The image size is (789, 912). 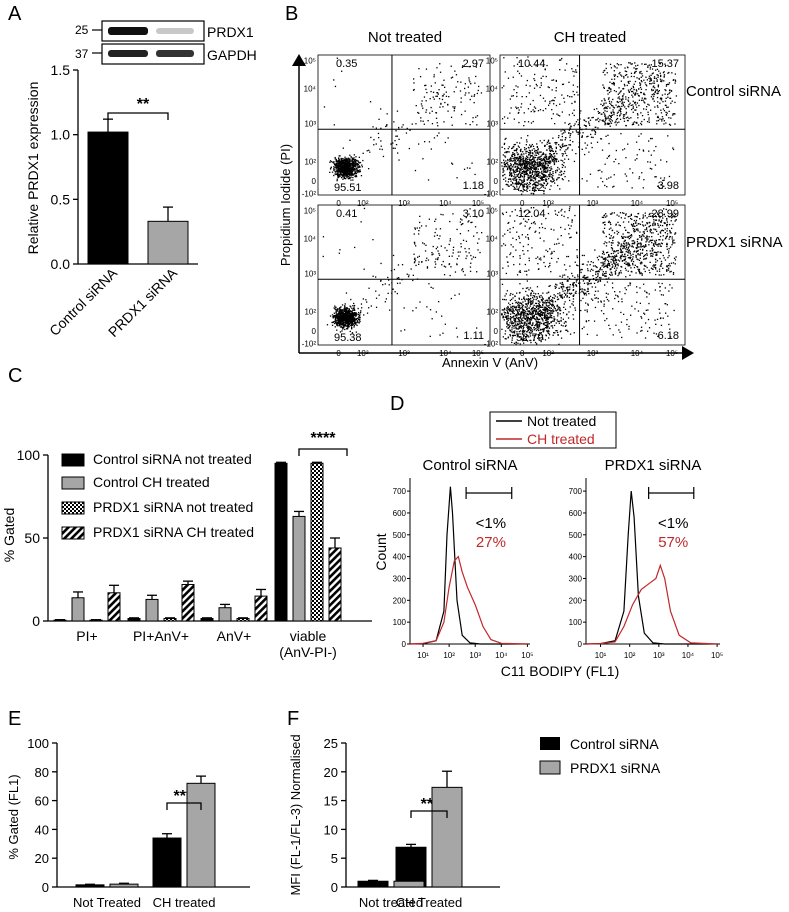 What do you see at coordinates (310, 211) in the screenshot?
I see `flow-ytick-label: 10⁵` at bounding box center [310, 211].